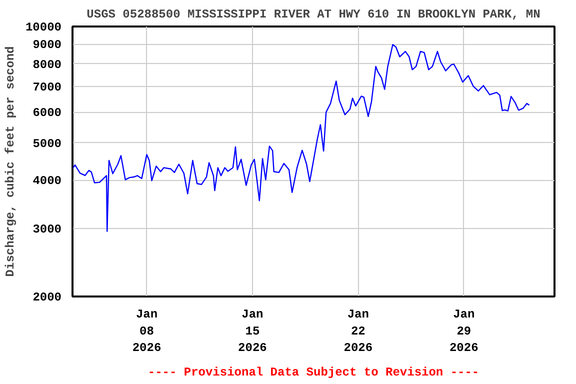 The image size is (576, 384). Describe the element at coordinates (314, 373) in the screenshot. I see `text: ---- Provisional Data Subject to Revision ----` at that location.